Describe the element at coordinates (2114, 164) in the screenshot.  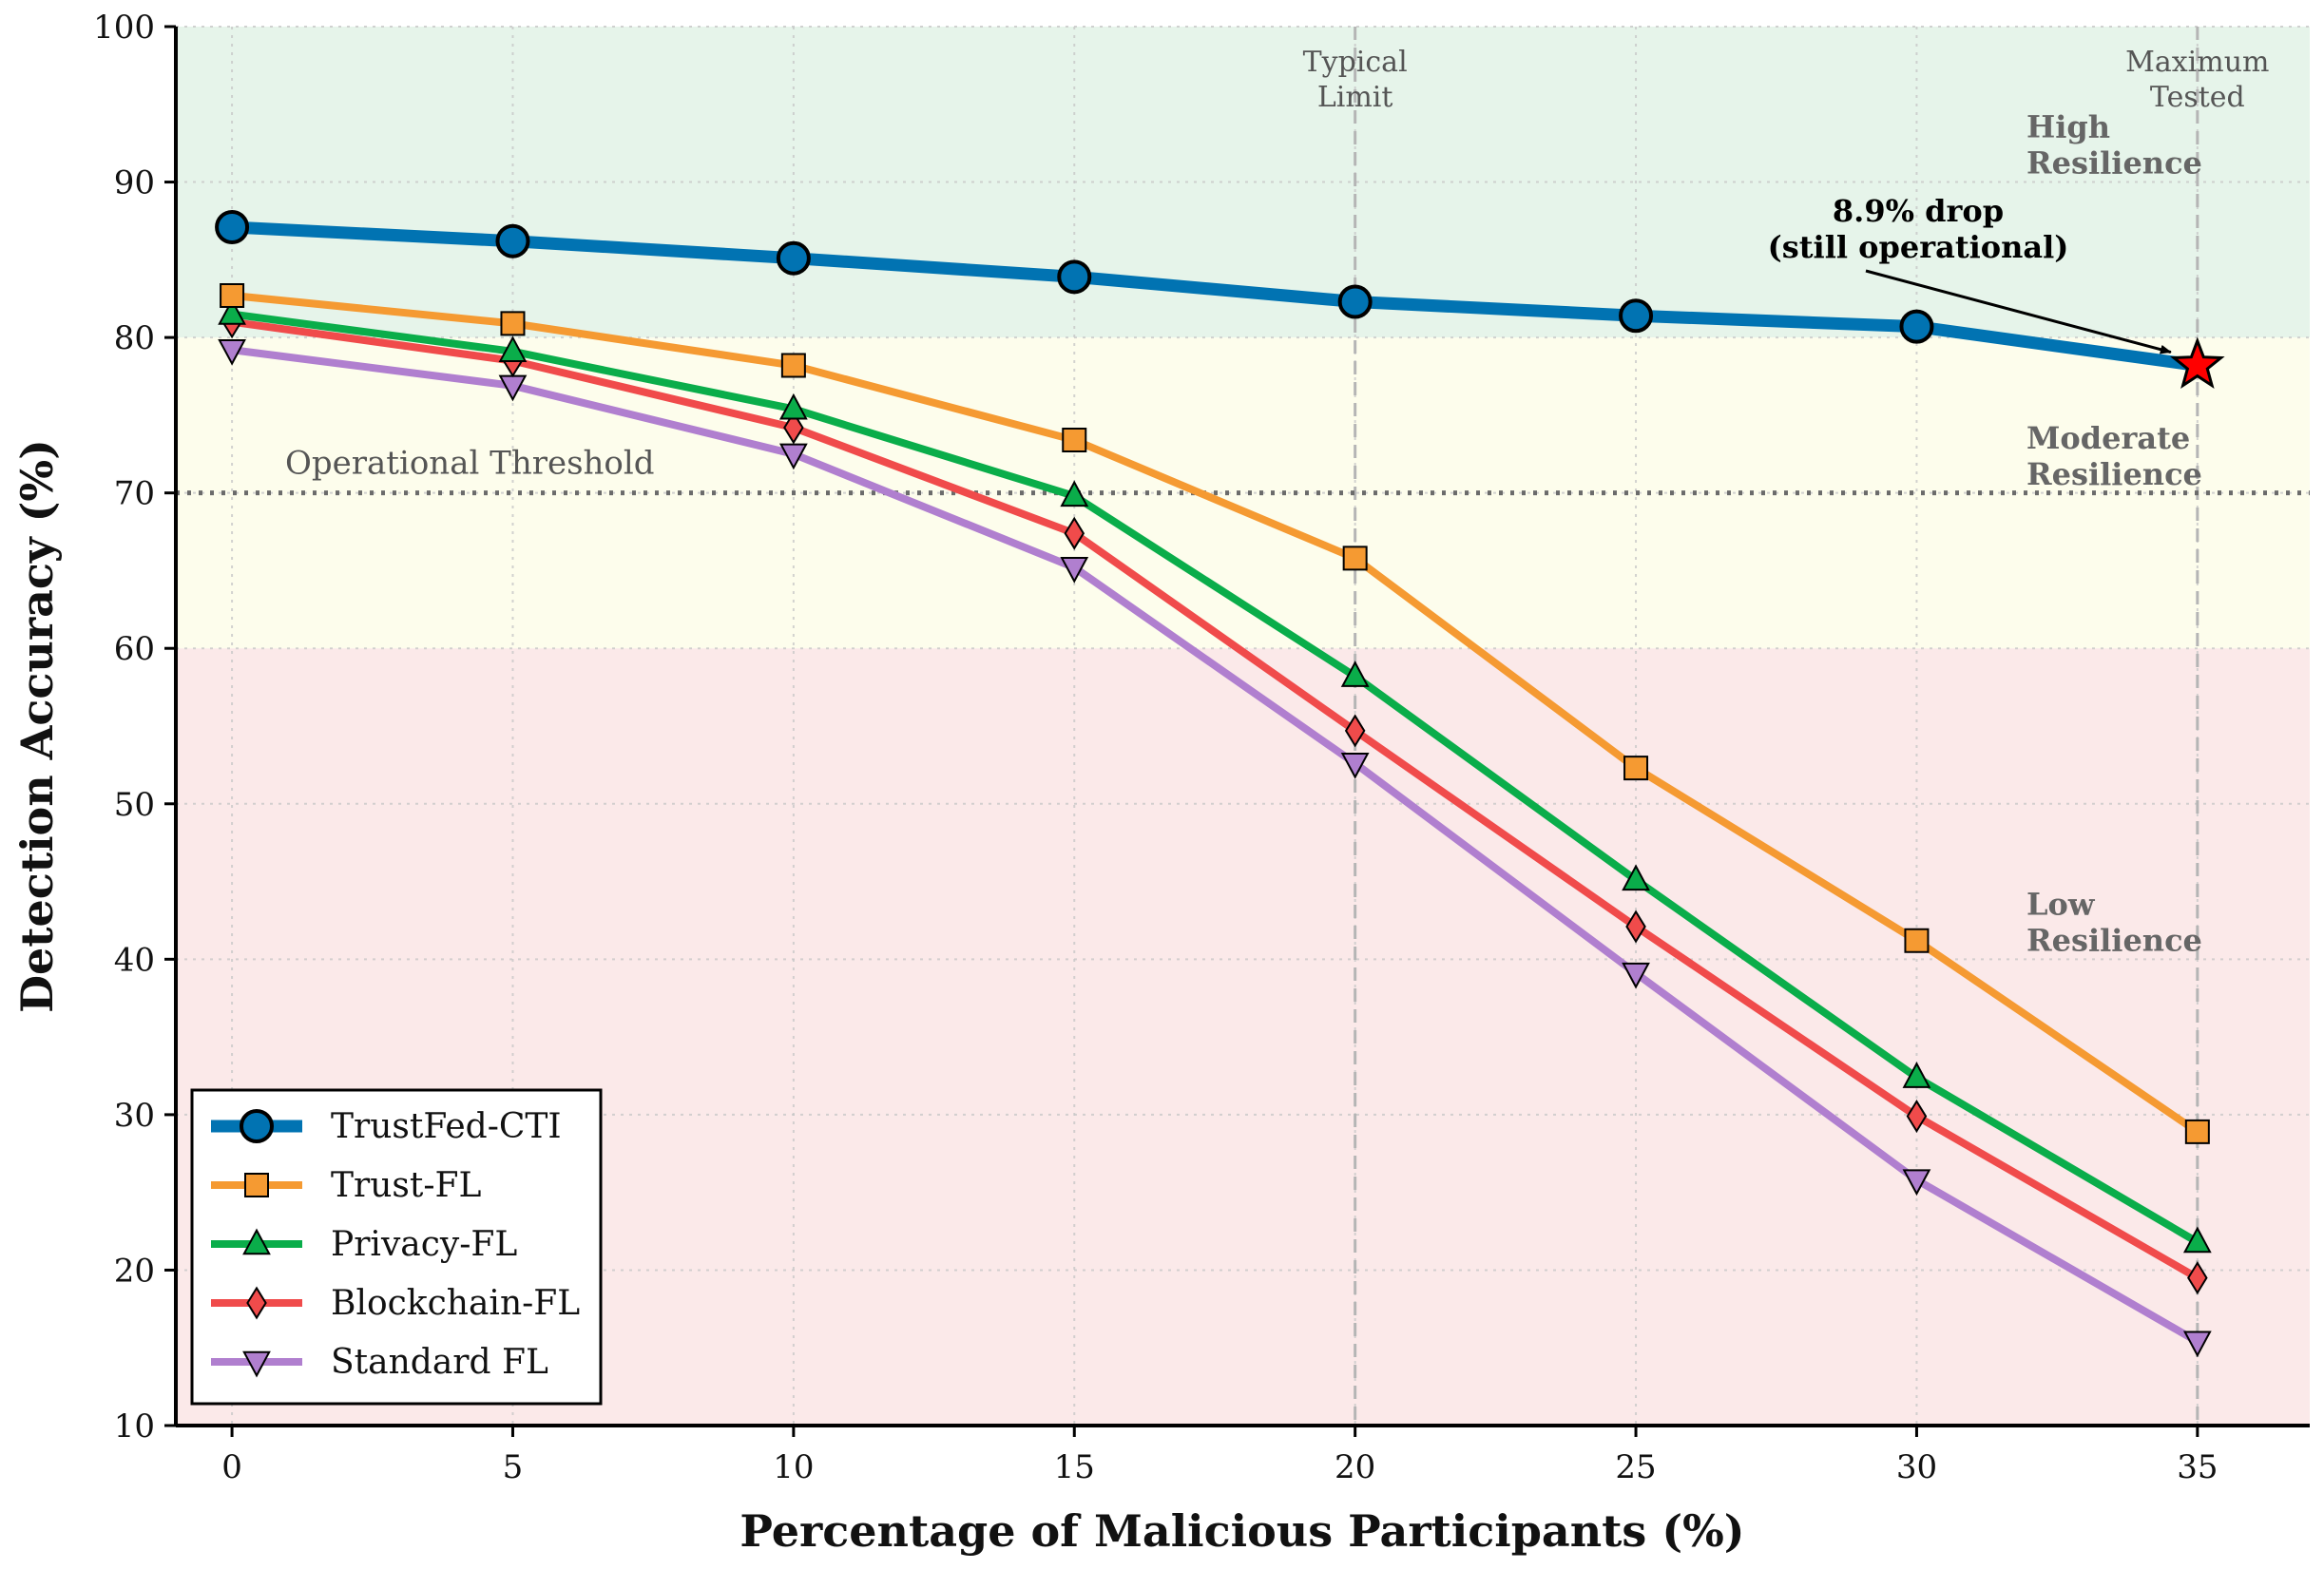
I see `zone-label-high: Resilience` at that location.